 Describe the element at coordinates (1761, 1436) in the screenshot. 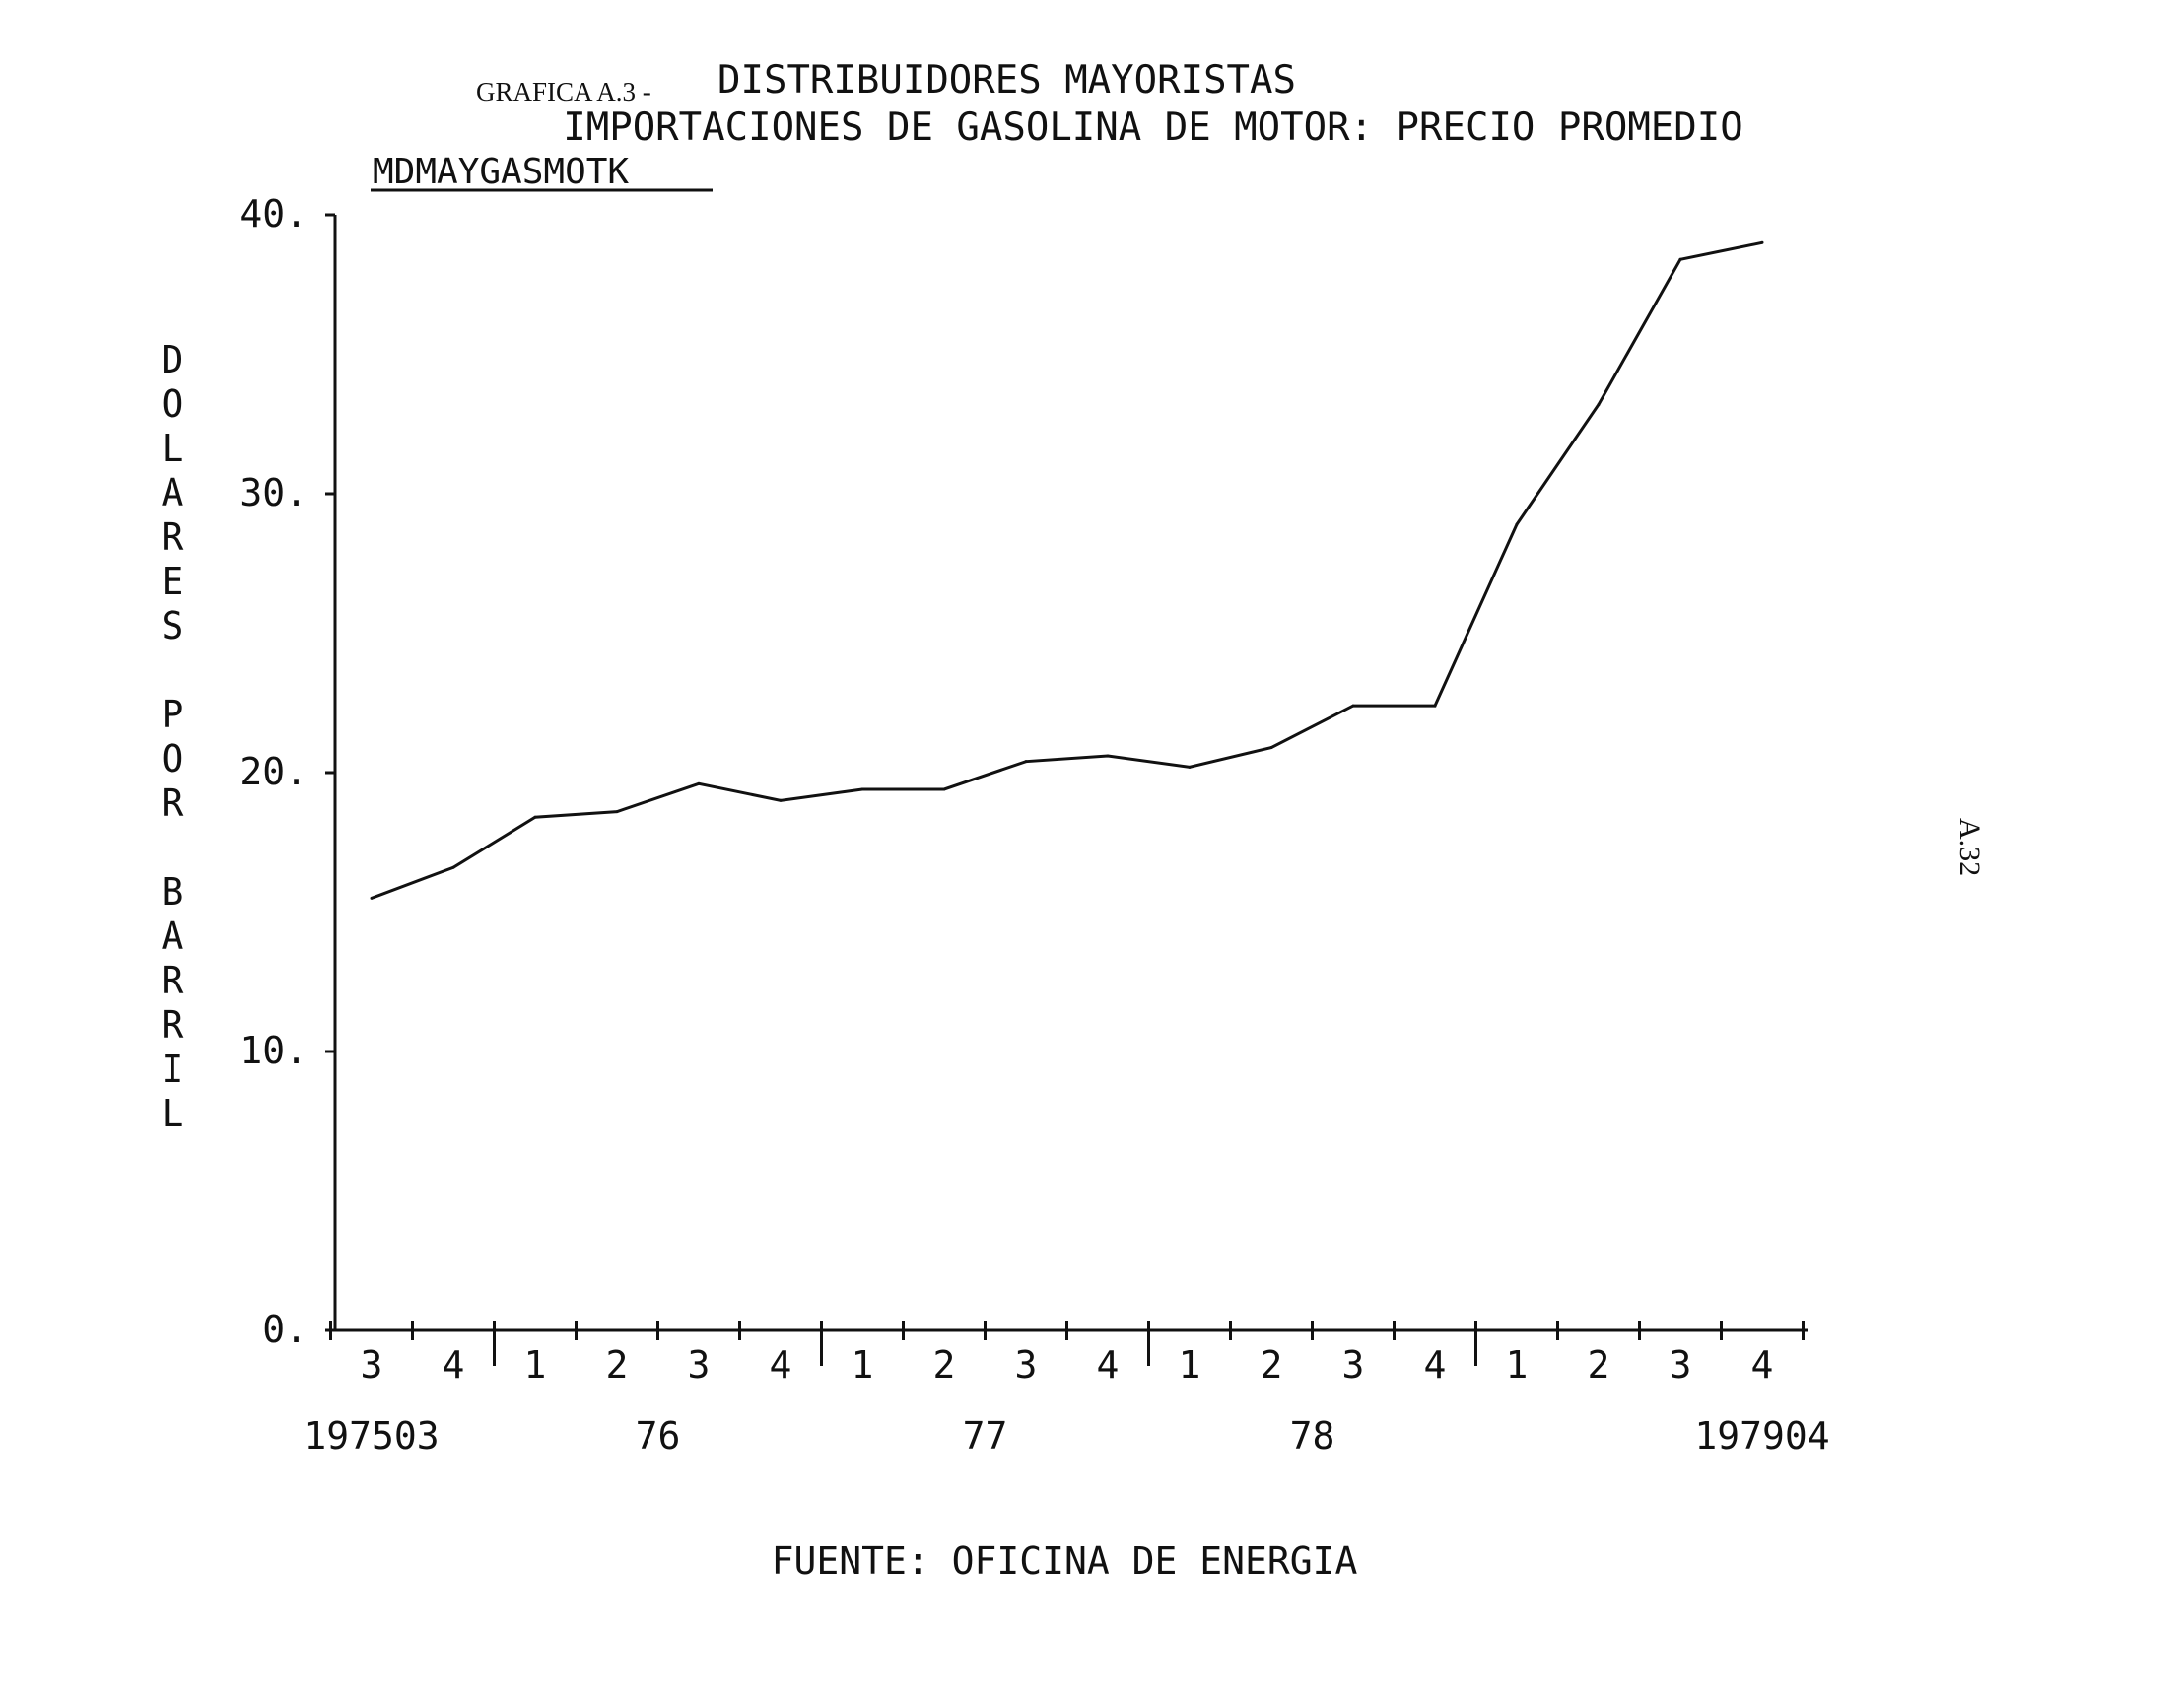

I see `year-label: 197904` at that location.